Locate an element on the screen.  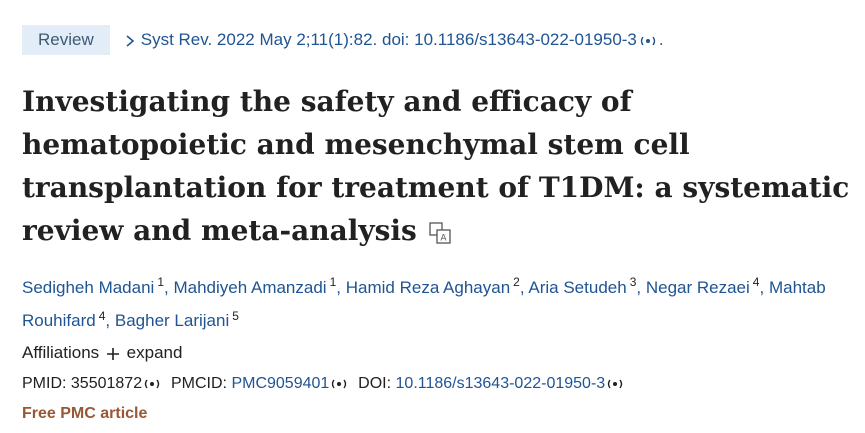
chevron-icon is located at coordinates (130, 40).